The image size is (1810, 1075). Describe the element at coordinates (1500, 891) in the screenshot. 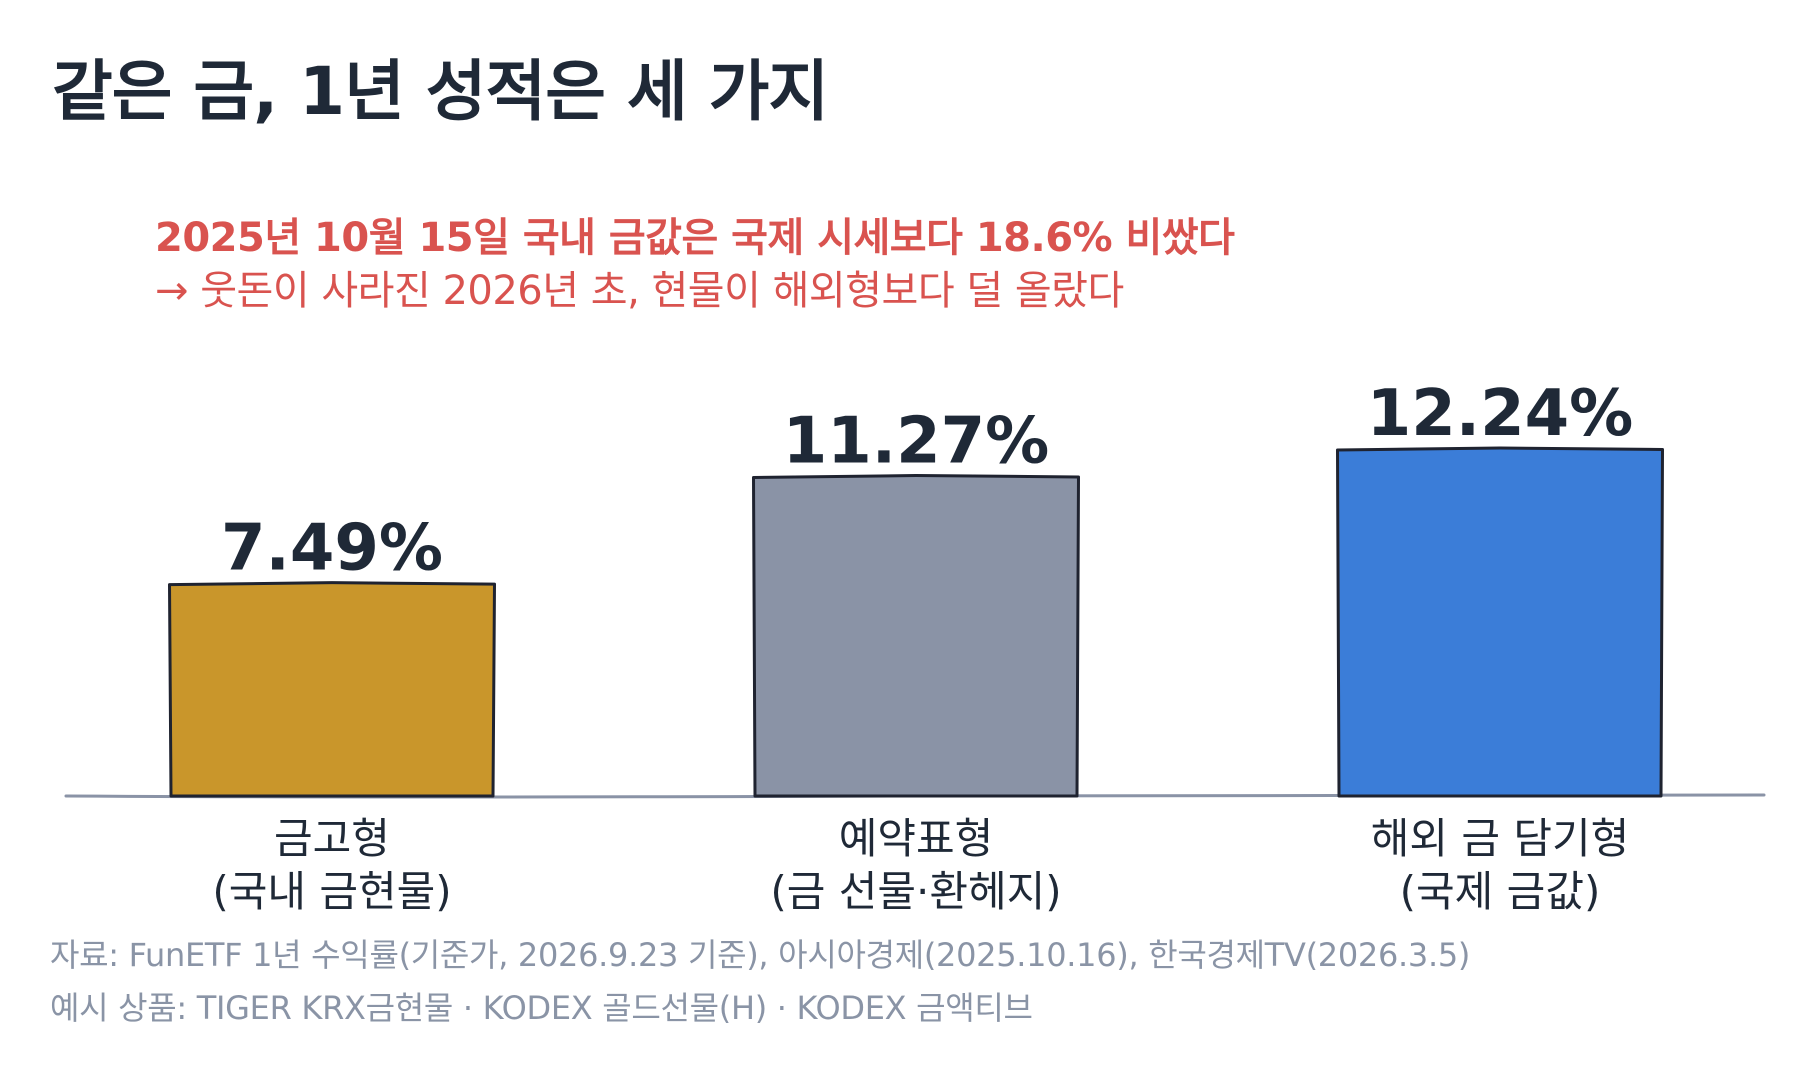

I see `category-label-3-line-2: (국제 금값)` at that location.